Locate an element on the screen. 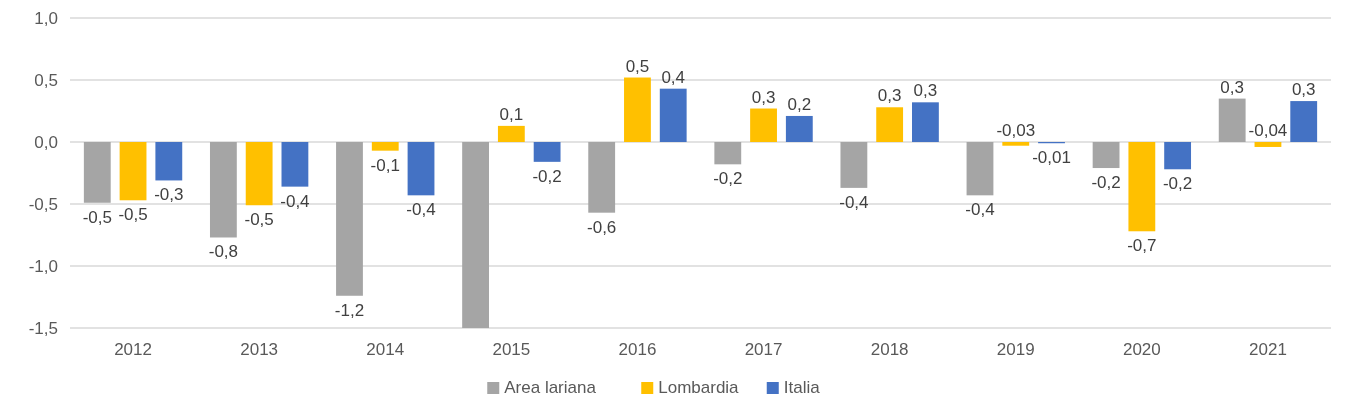  data-label: 0,4 is located at coordinates (673, 77).